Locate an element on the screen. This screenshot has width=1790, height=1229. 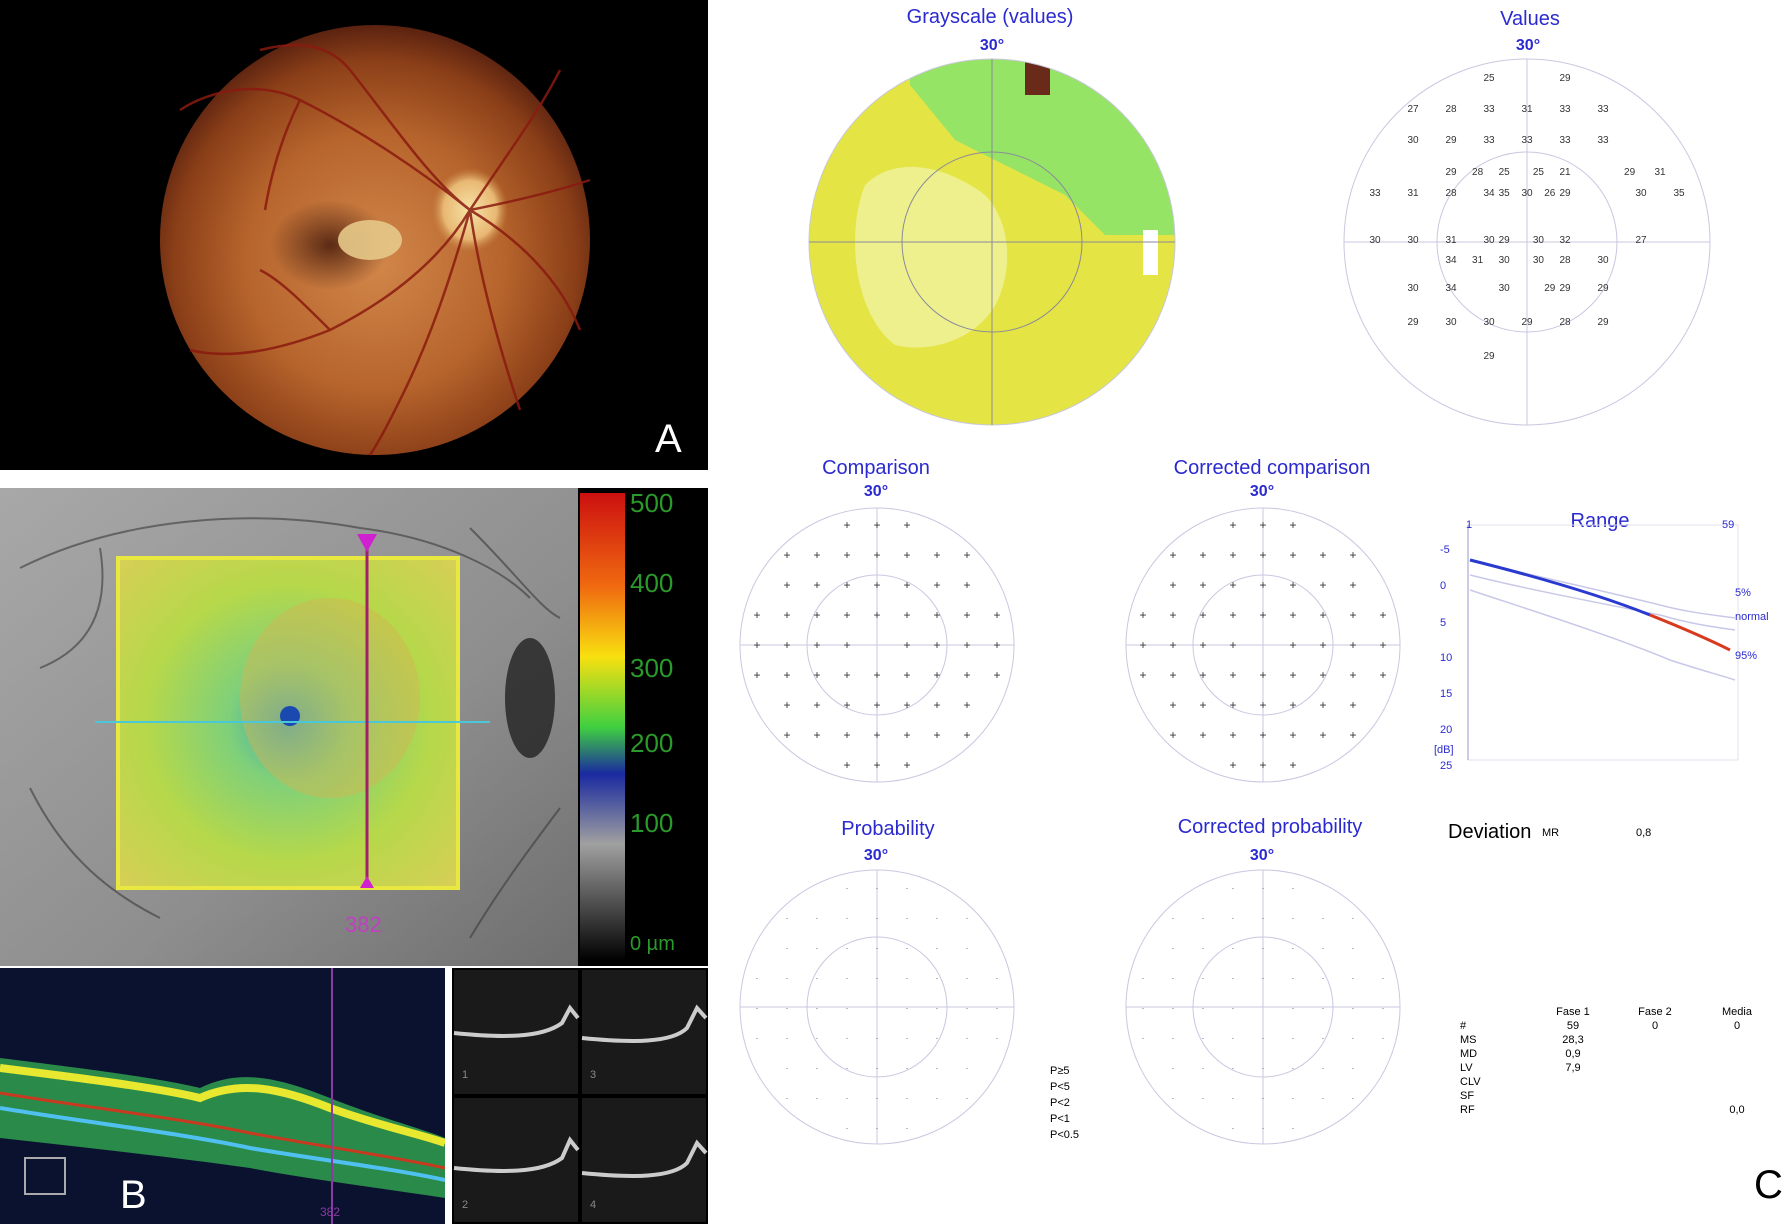
thumb-label-1: 1 is located at coordinates (465, 1075).